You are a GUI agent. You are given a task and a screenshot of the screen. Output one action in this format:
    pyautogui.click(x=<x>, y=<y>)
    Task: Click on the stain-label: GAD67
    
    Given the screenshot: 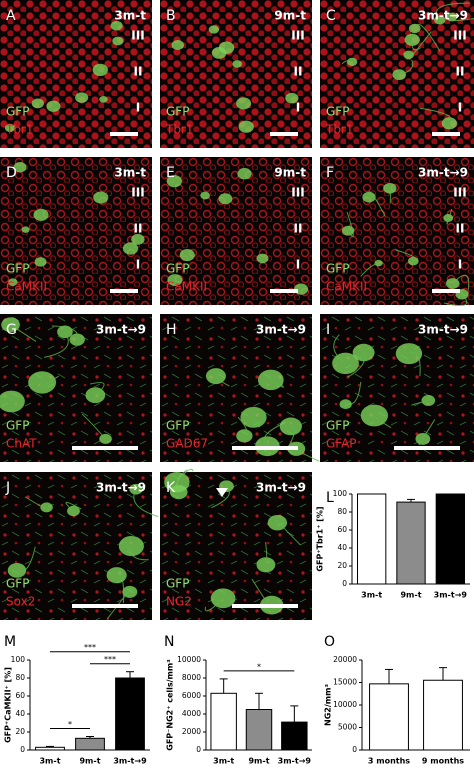 What is the action you would take?
    pyautogui.click(x=187, y=444)
    